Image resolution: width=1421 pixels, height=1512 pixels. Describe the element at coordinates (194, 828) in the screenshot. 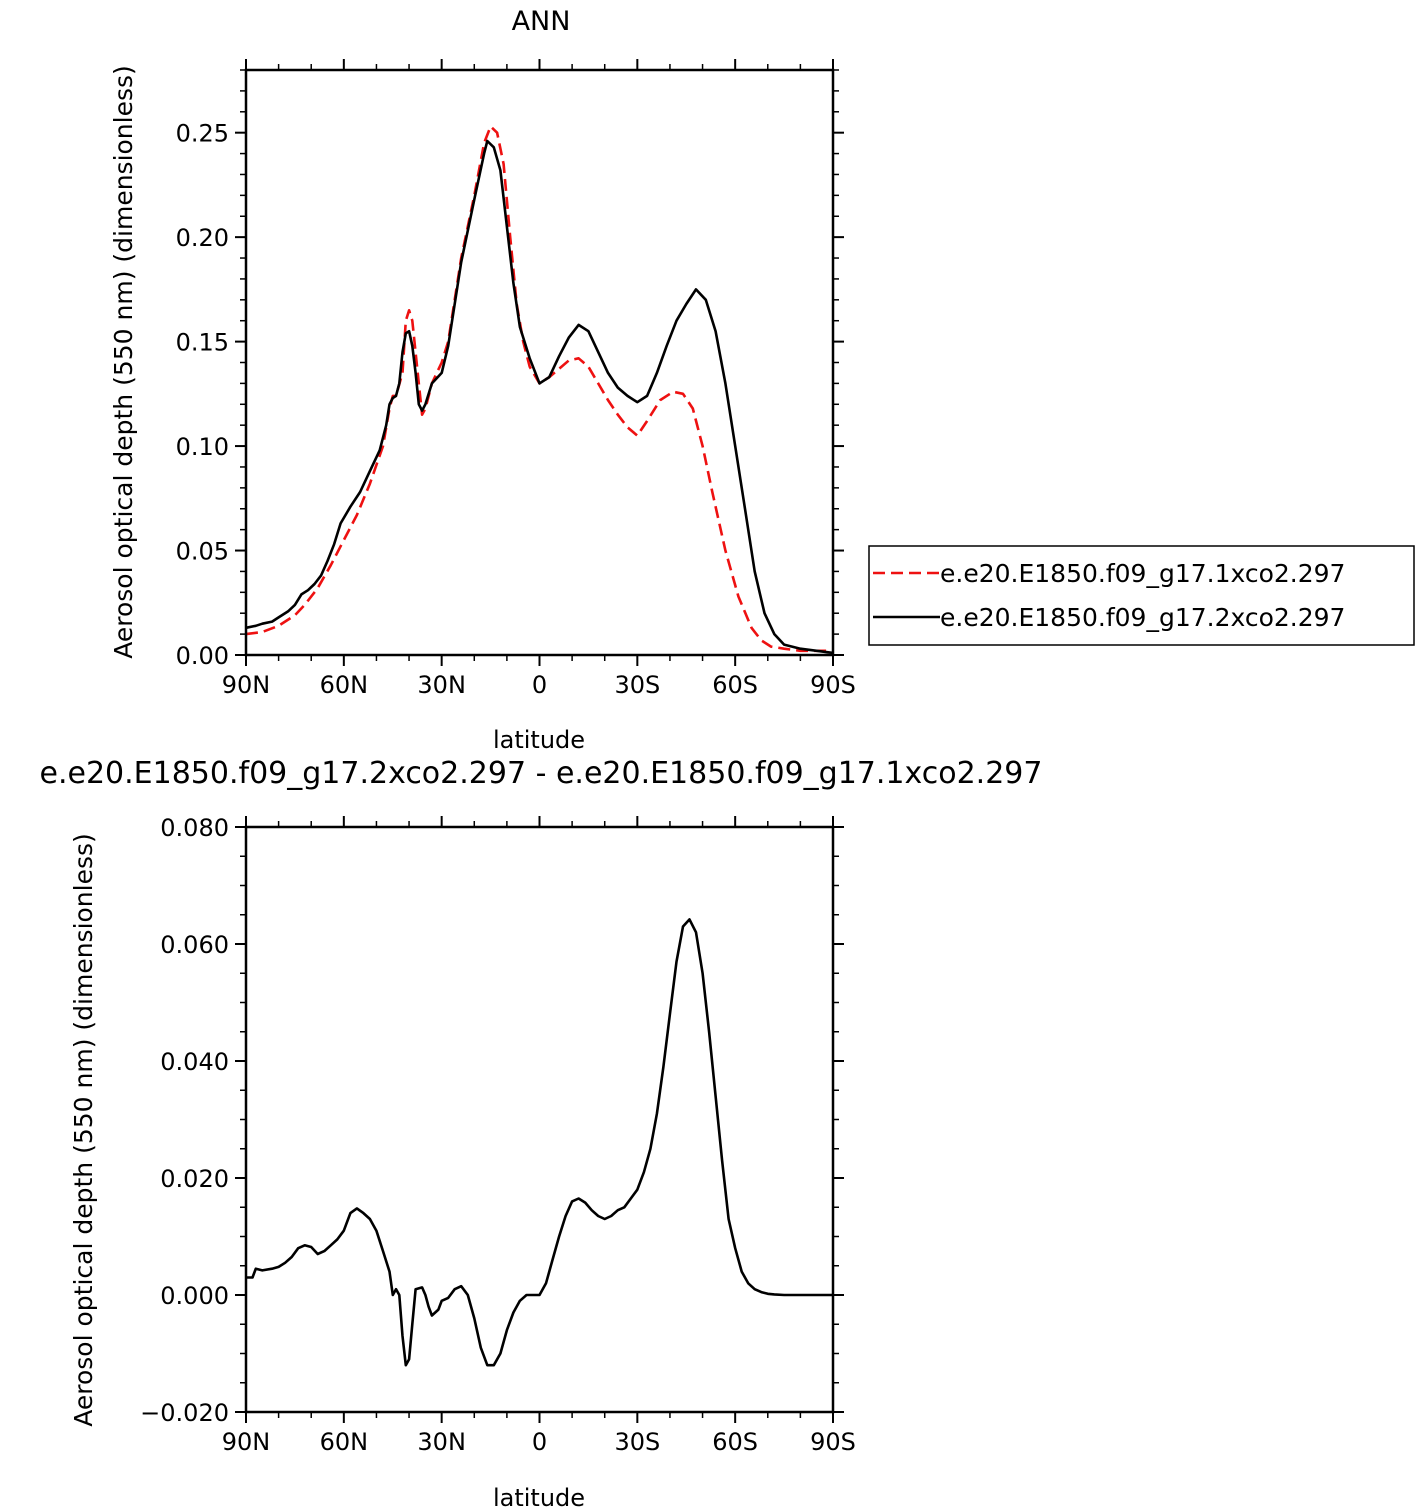

I see `y-tick-label: 0.080` at that location.